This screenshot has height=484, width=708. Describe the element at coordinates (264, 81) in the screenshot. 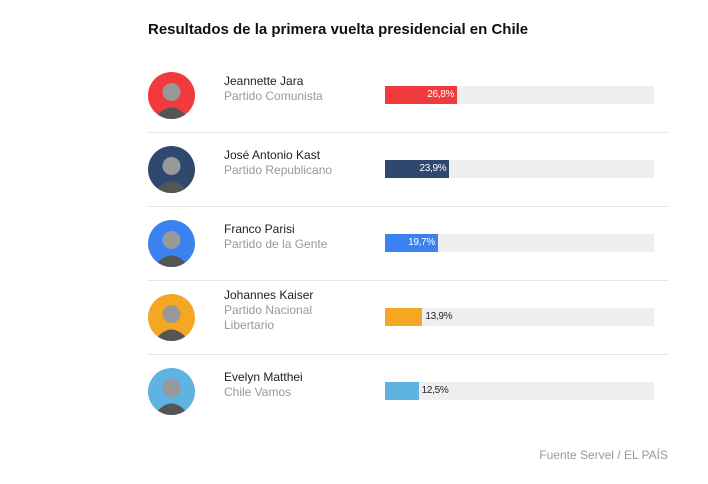

I see `candidate-name: Jeannette Jara` at that location.